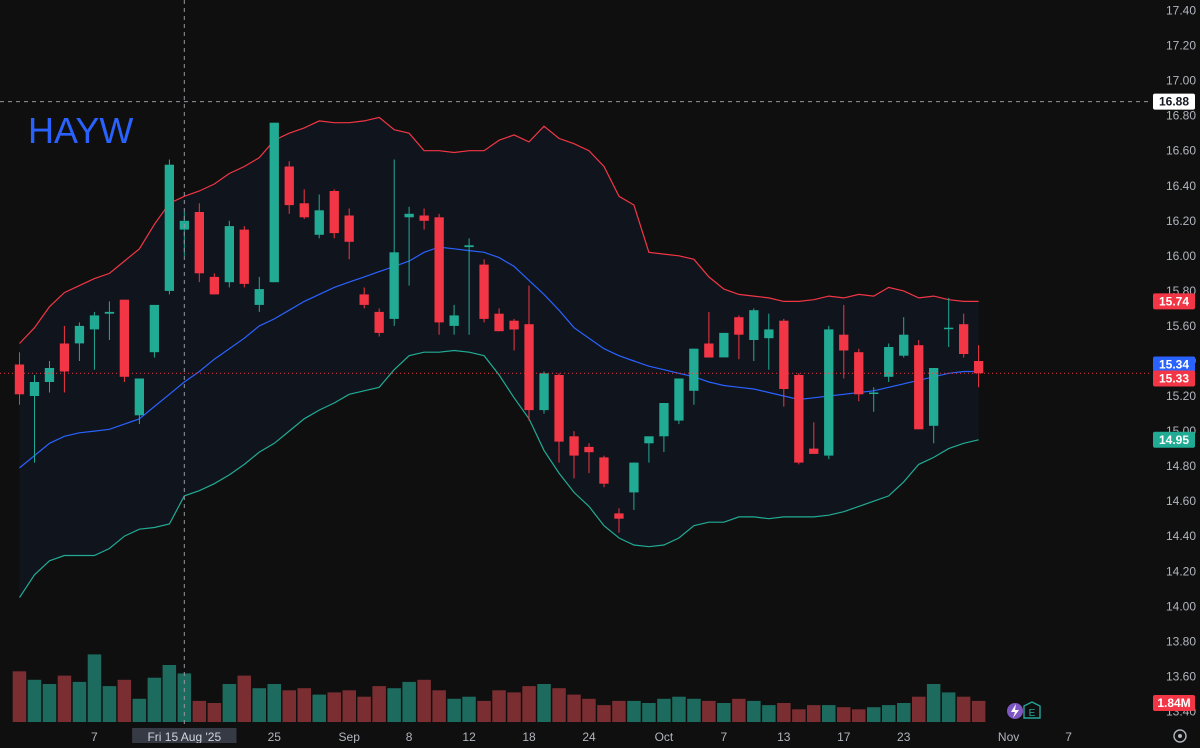 The height and width of the screenshot is (748, 1200). Describe the element at coordinates (844, 736) in the screenshot. I see `x-tick-label: 17` at that location.